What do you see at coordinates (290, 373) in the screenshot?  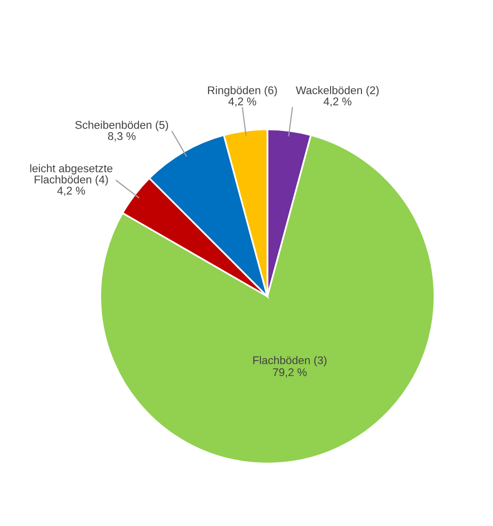 I see `data-label: 79,2 %` at bounding box center [290, 373].